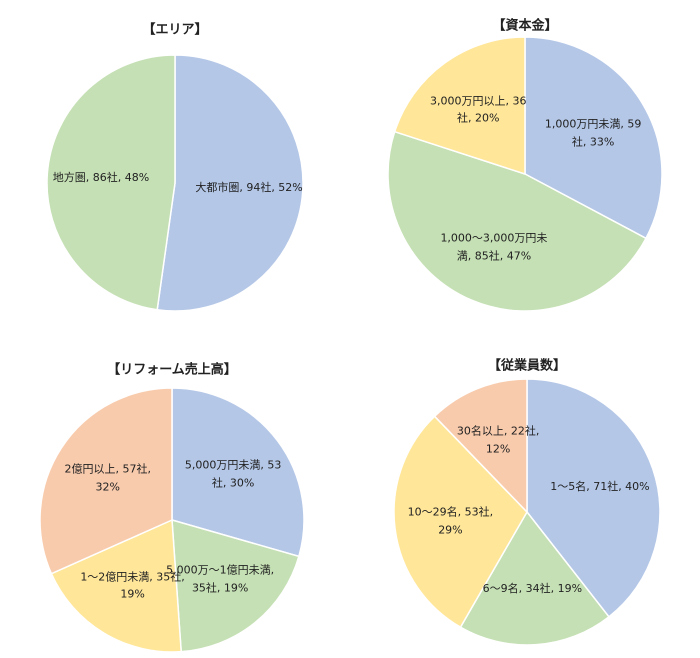 Image resolution: width=700 pixels, height=658 pixels. What do you see at coordinates (494, 247) in the screenshot?
I see `data-label: 1,000～3,000万円未満, 85社, 47%` at bounding box center [494, 247].